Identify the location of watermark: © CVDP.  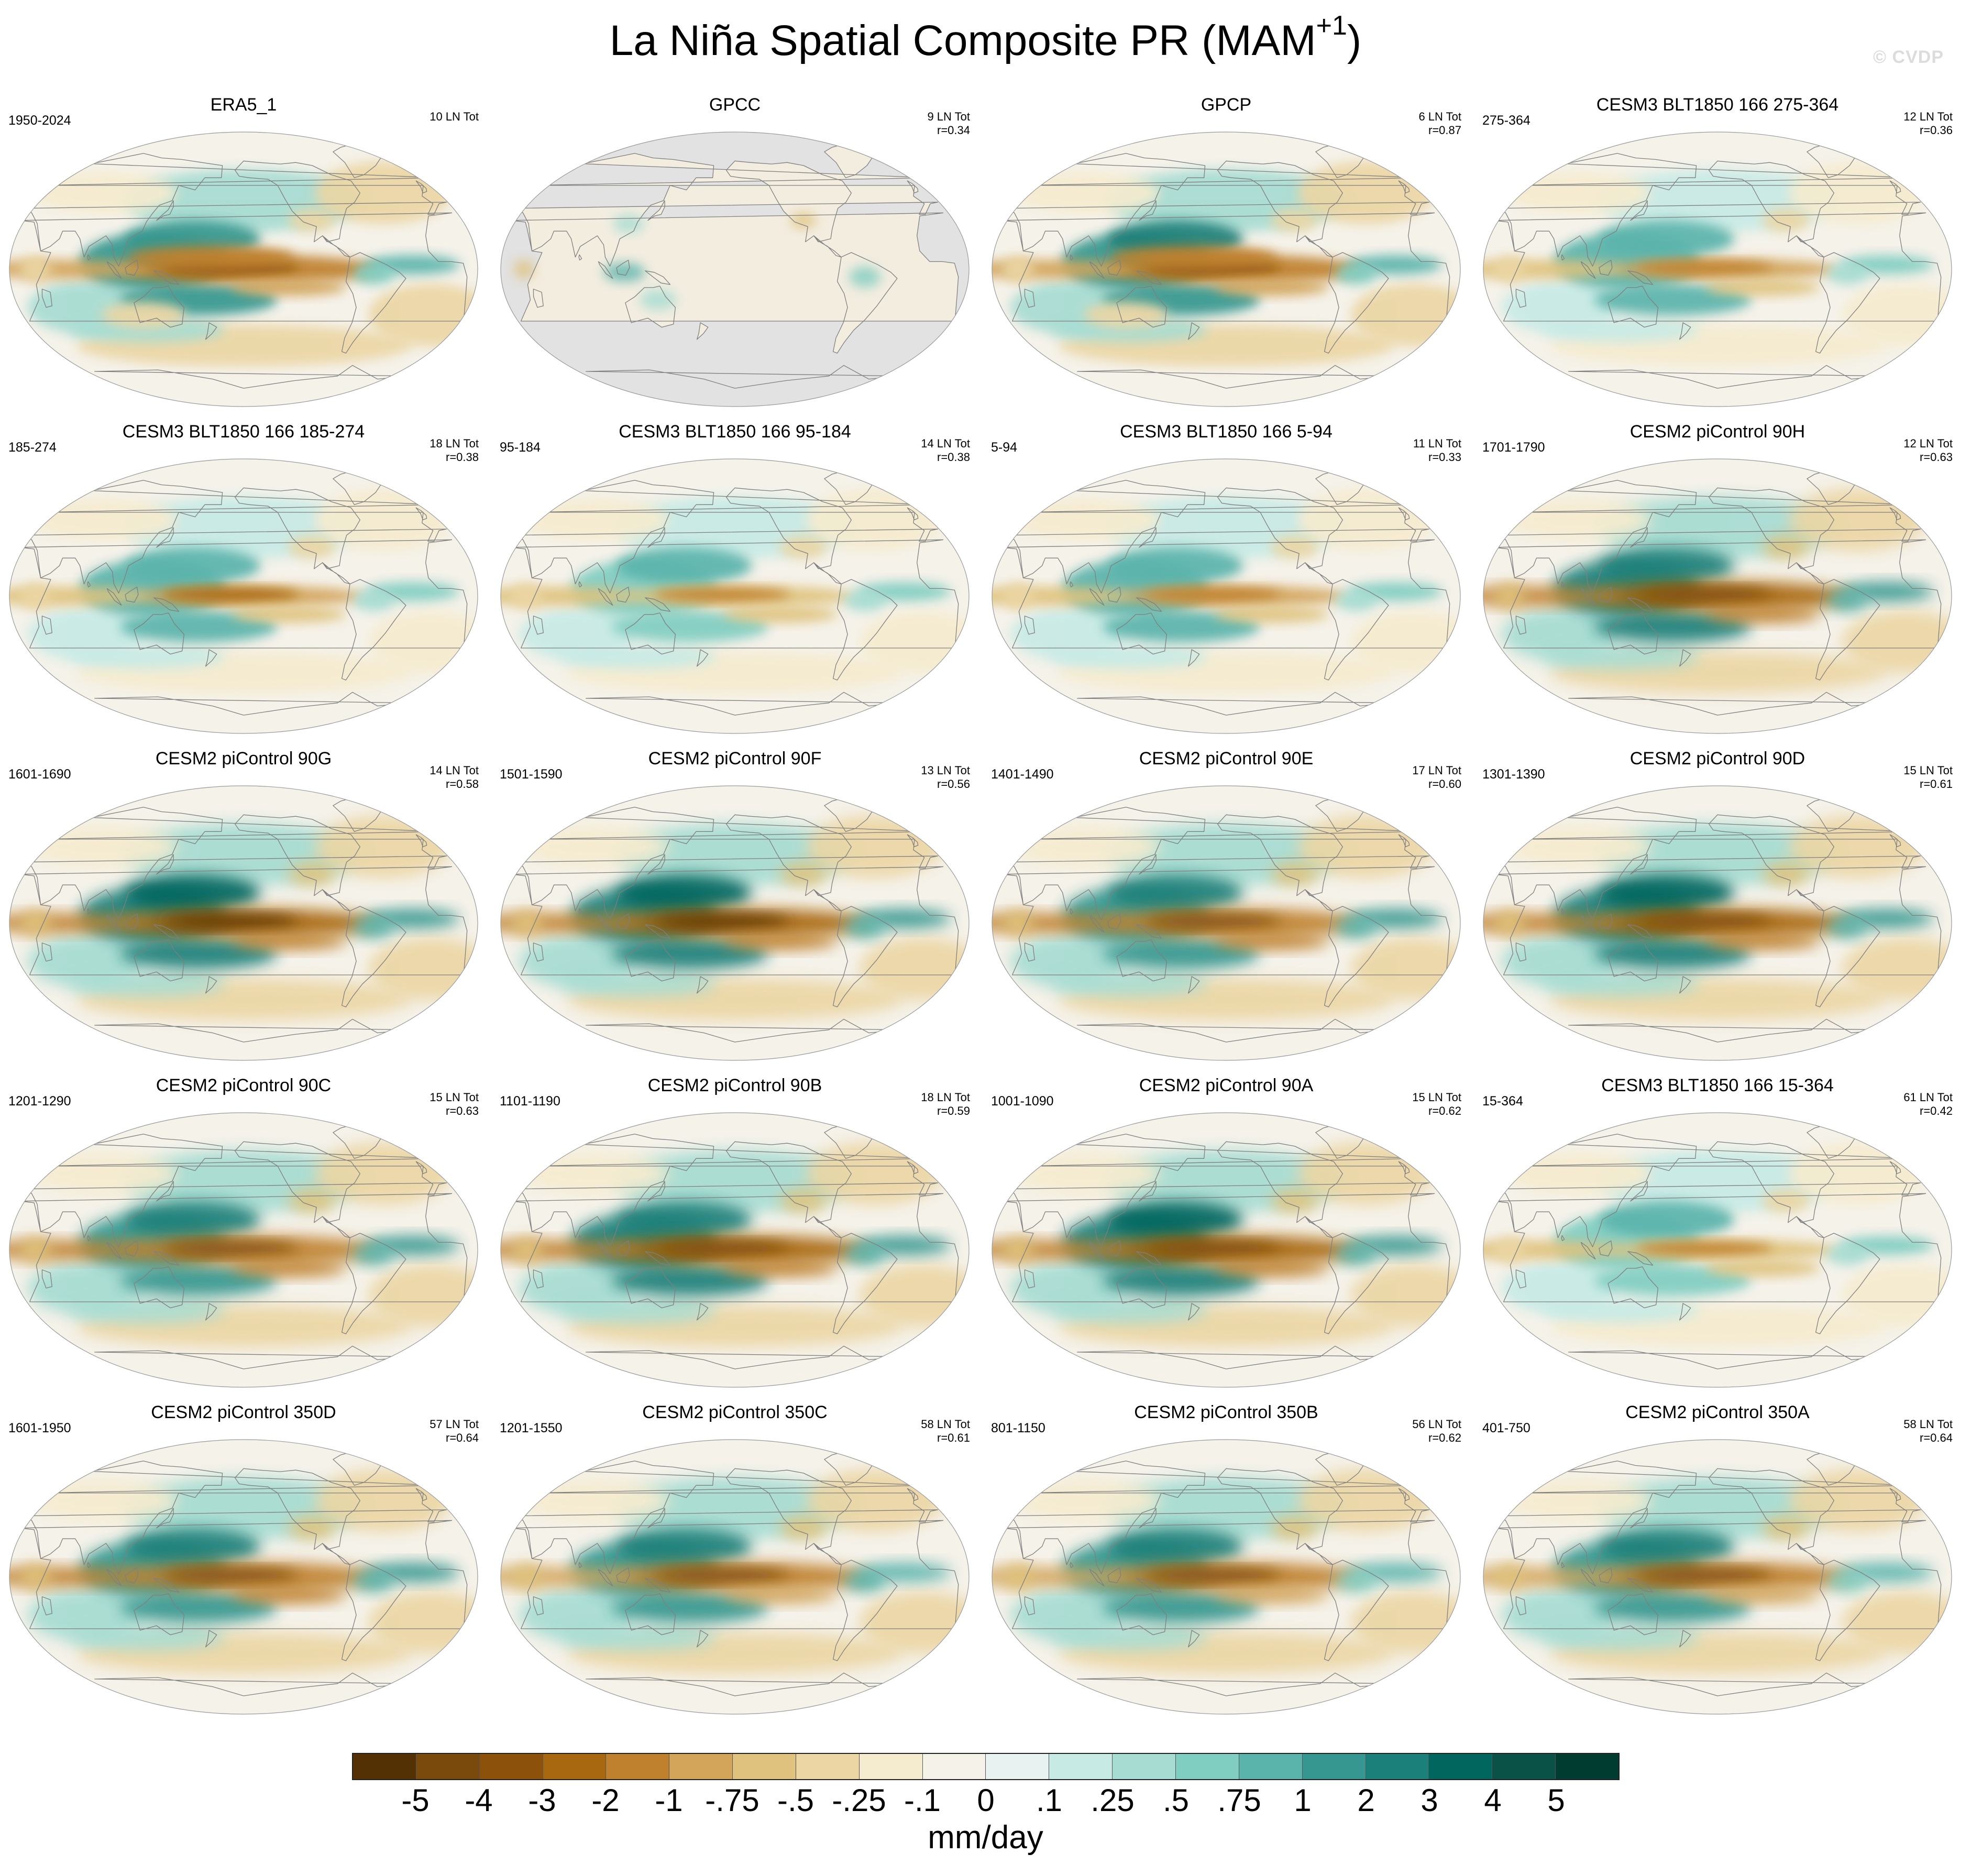
(1908, 57).